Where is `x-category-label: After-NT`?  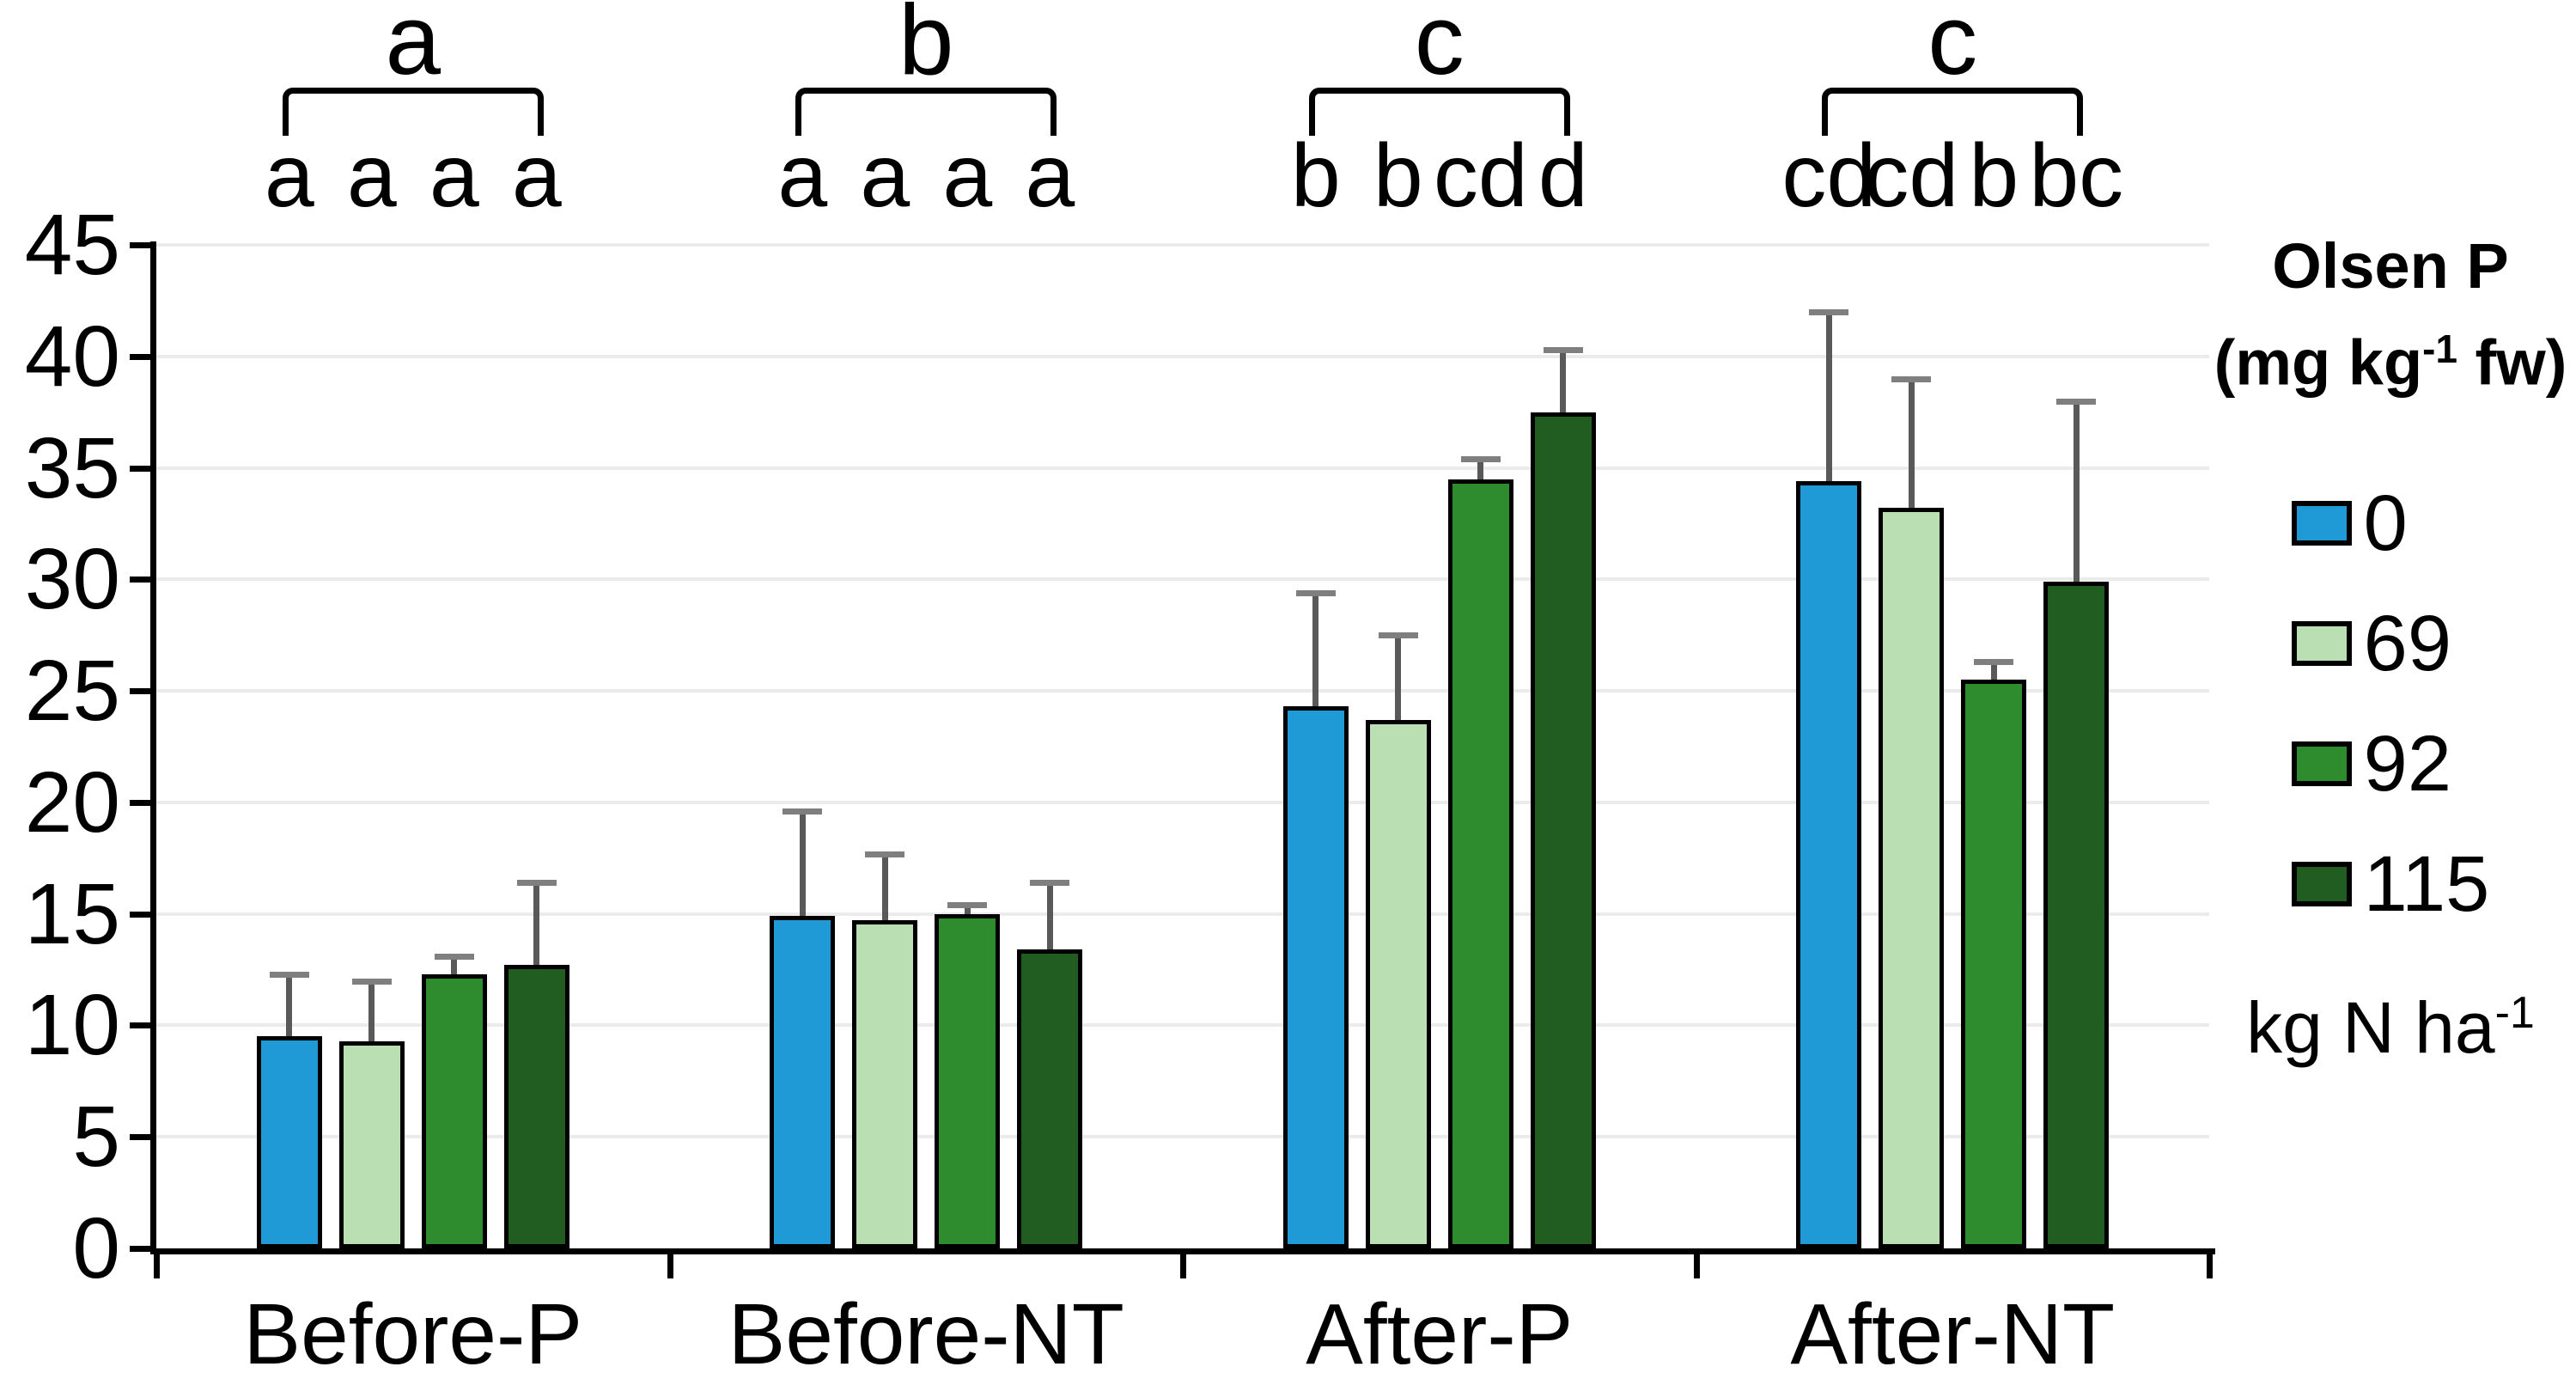 x-category-label: After-NT is located at coordinates (1953, 1334).